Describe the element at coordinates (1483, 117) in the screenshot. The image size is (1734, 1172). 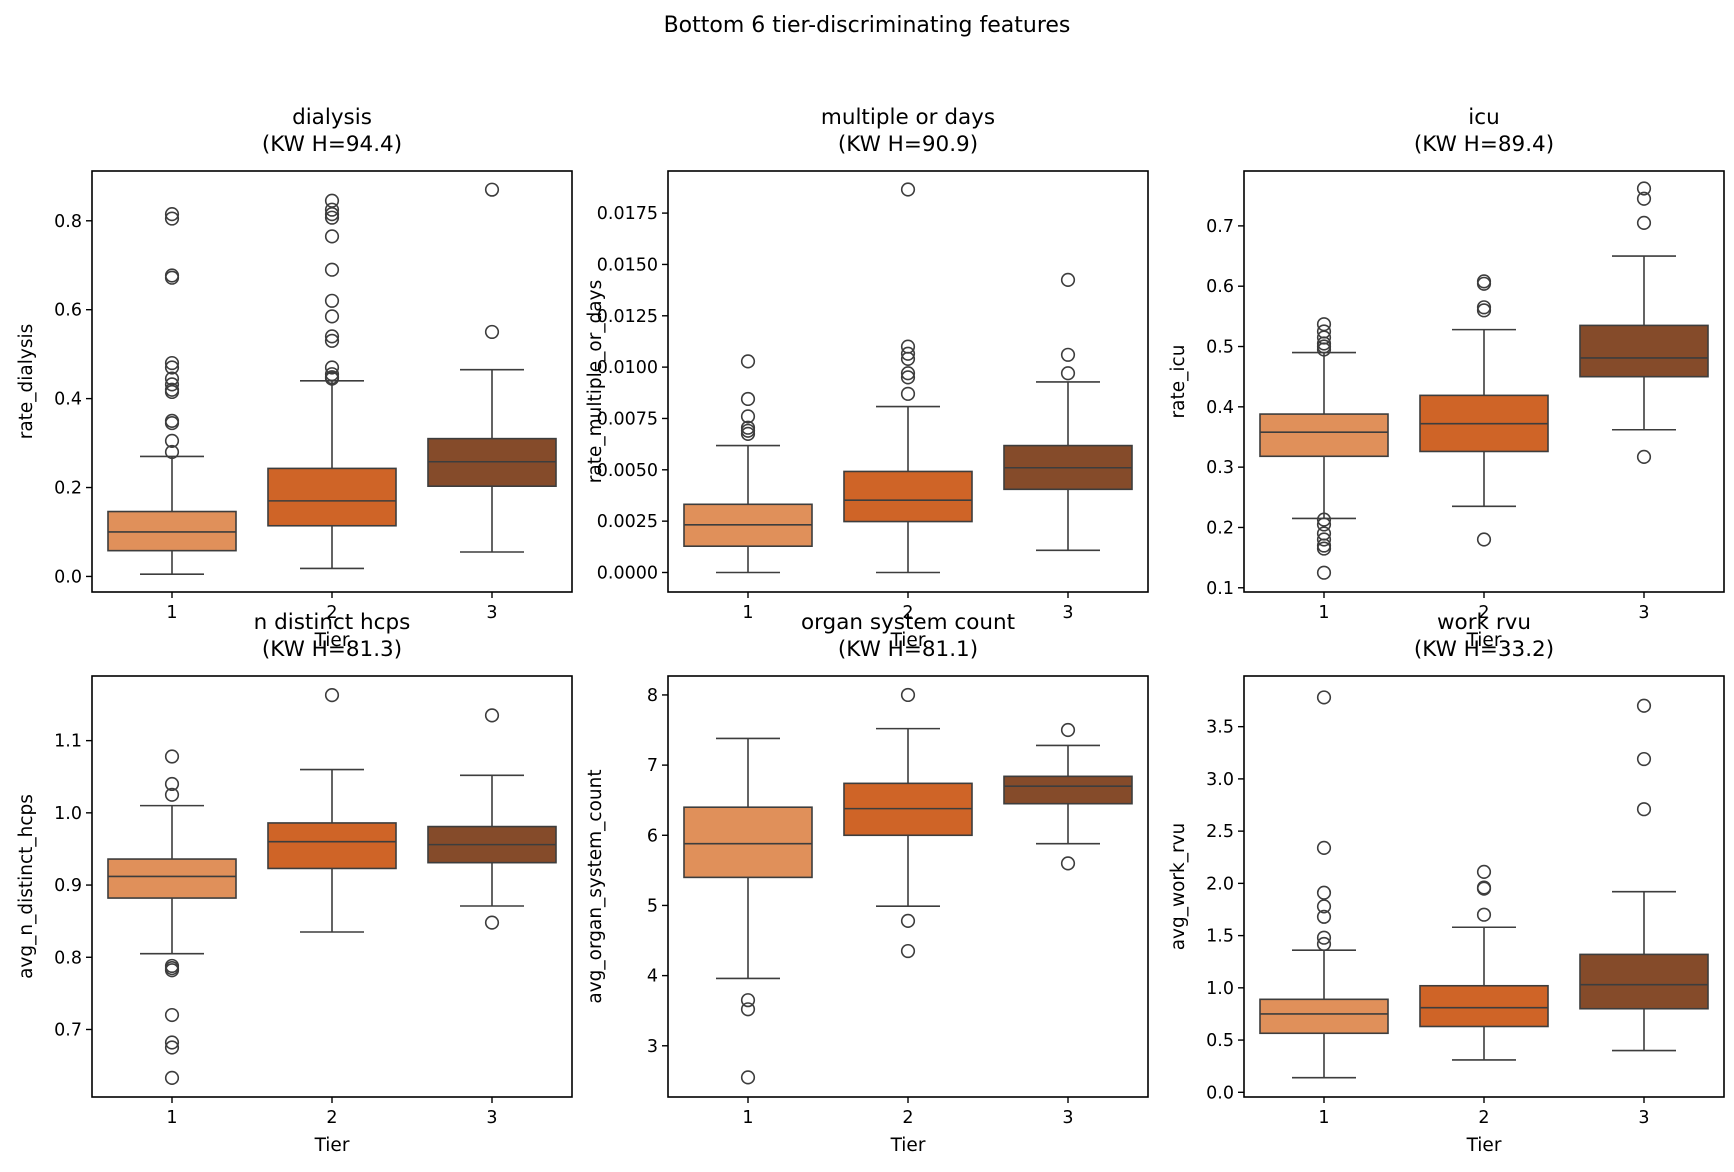
I see `subplot-title: icu` at that location.